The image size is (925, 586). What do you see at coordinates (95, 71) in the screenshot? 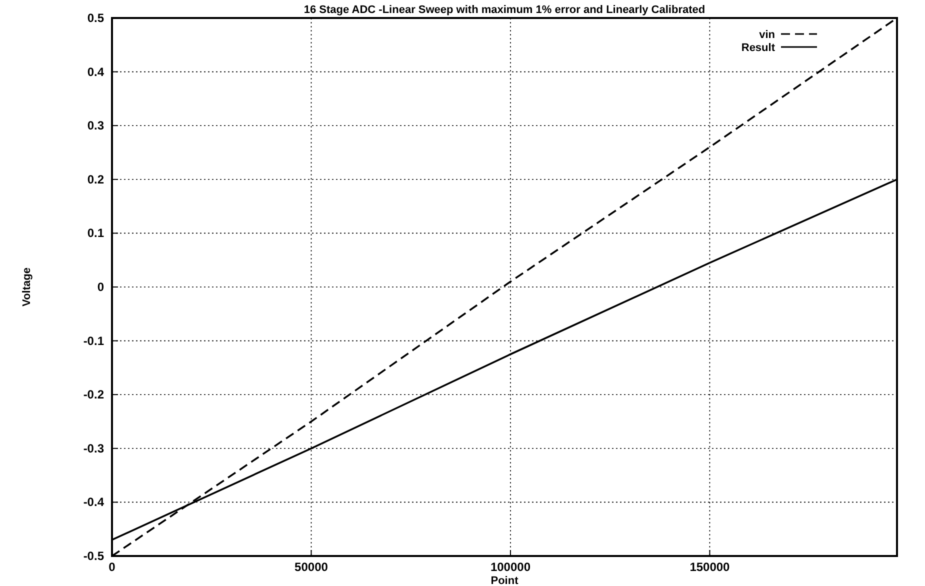
I see `y-tick-label: 0.4` at bounding box center [95, 71].